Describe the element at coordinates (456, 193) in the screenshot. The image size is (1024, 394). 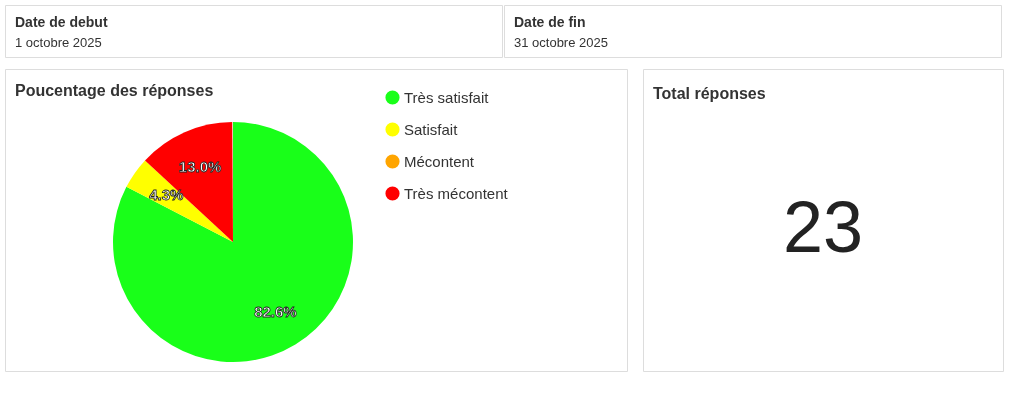
I see `legend-label: Très mécontent` at that location.